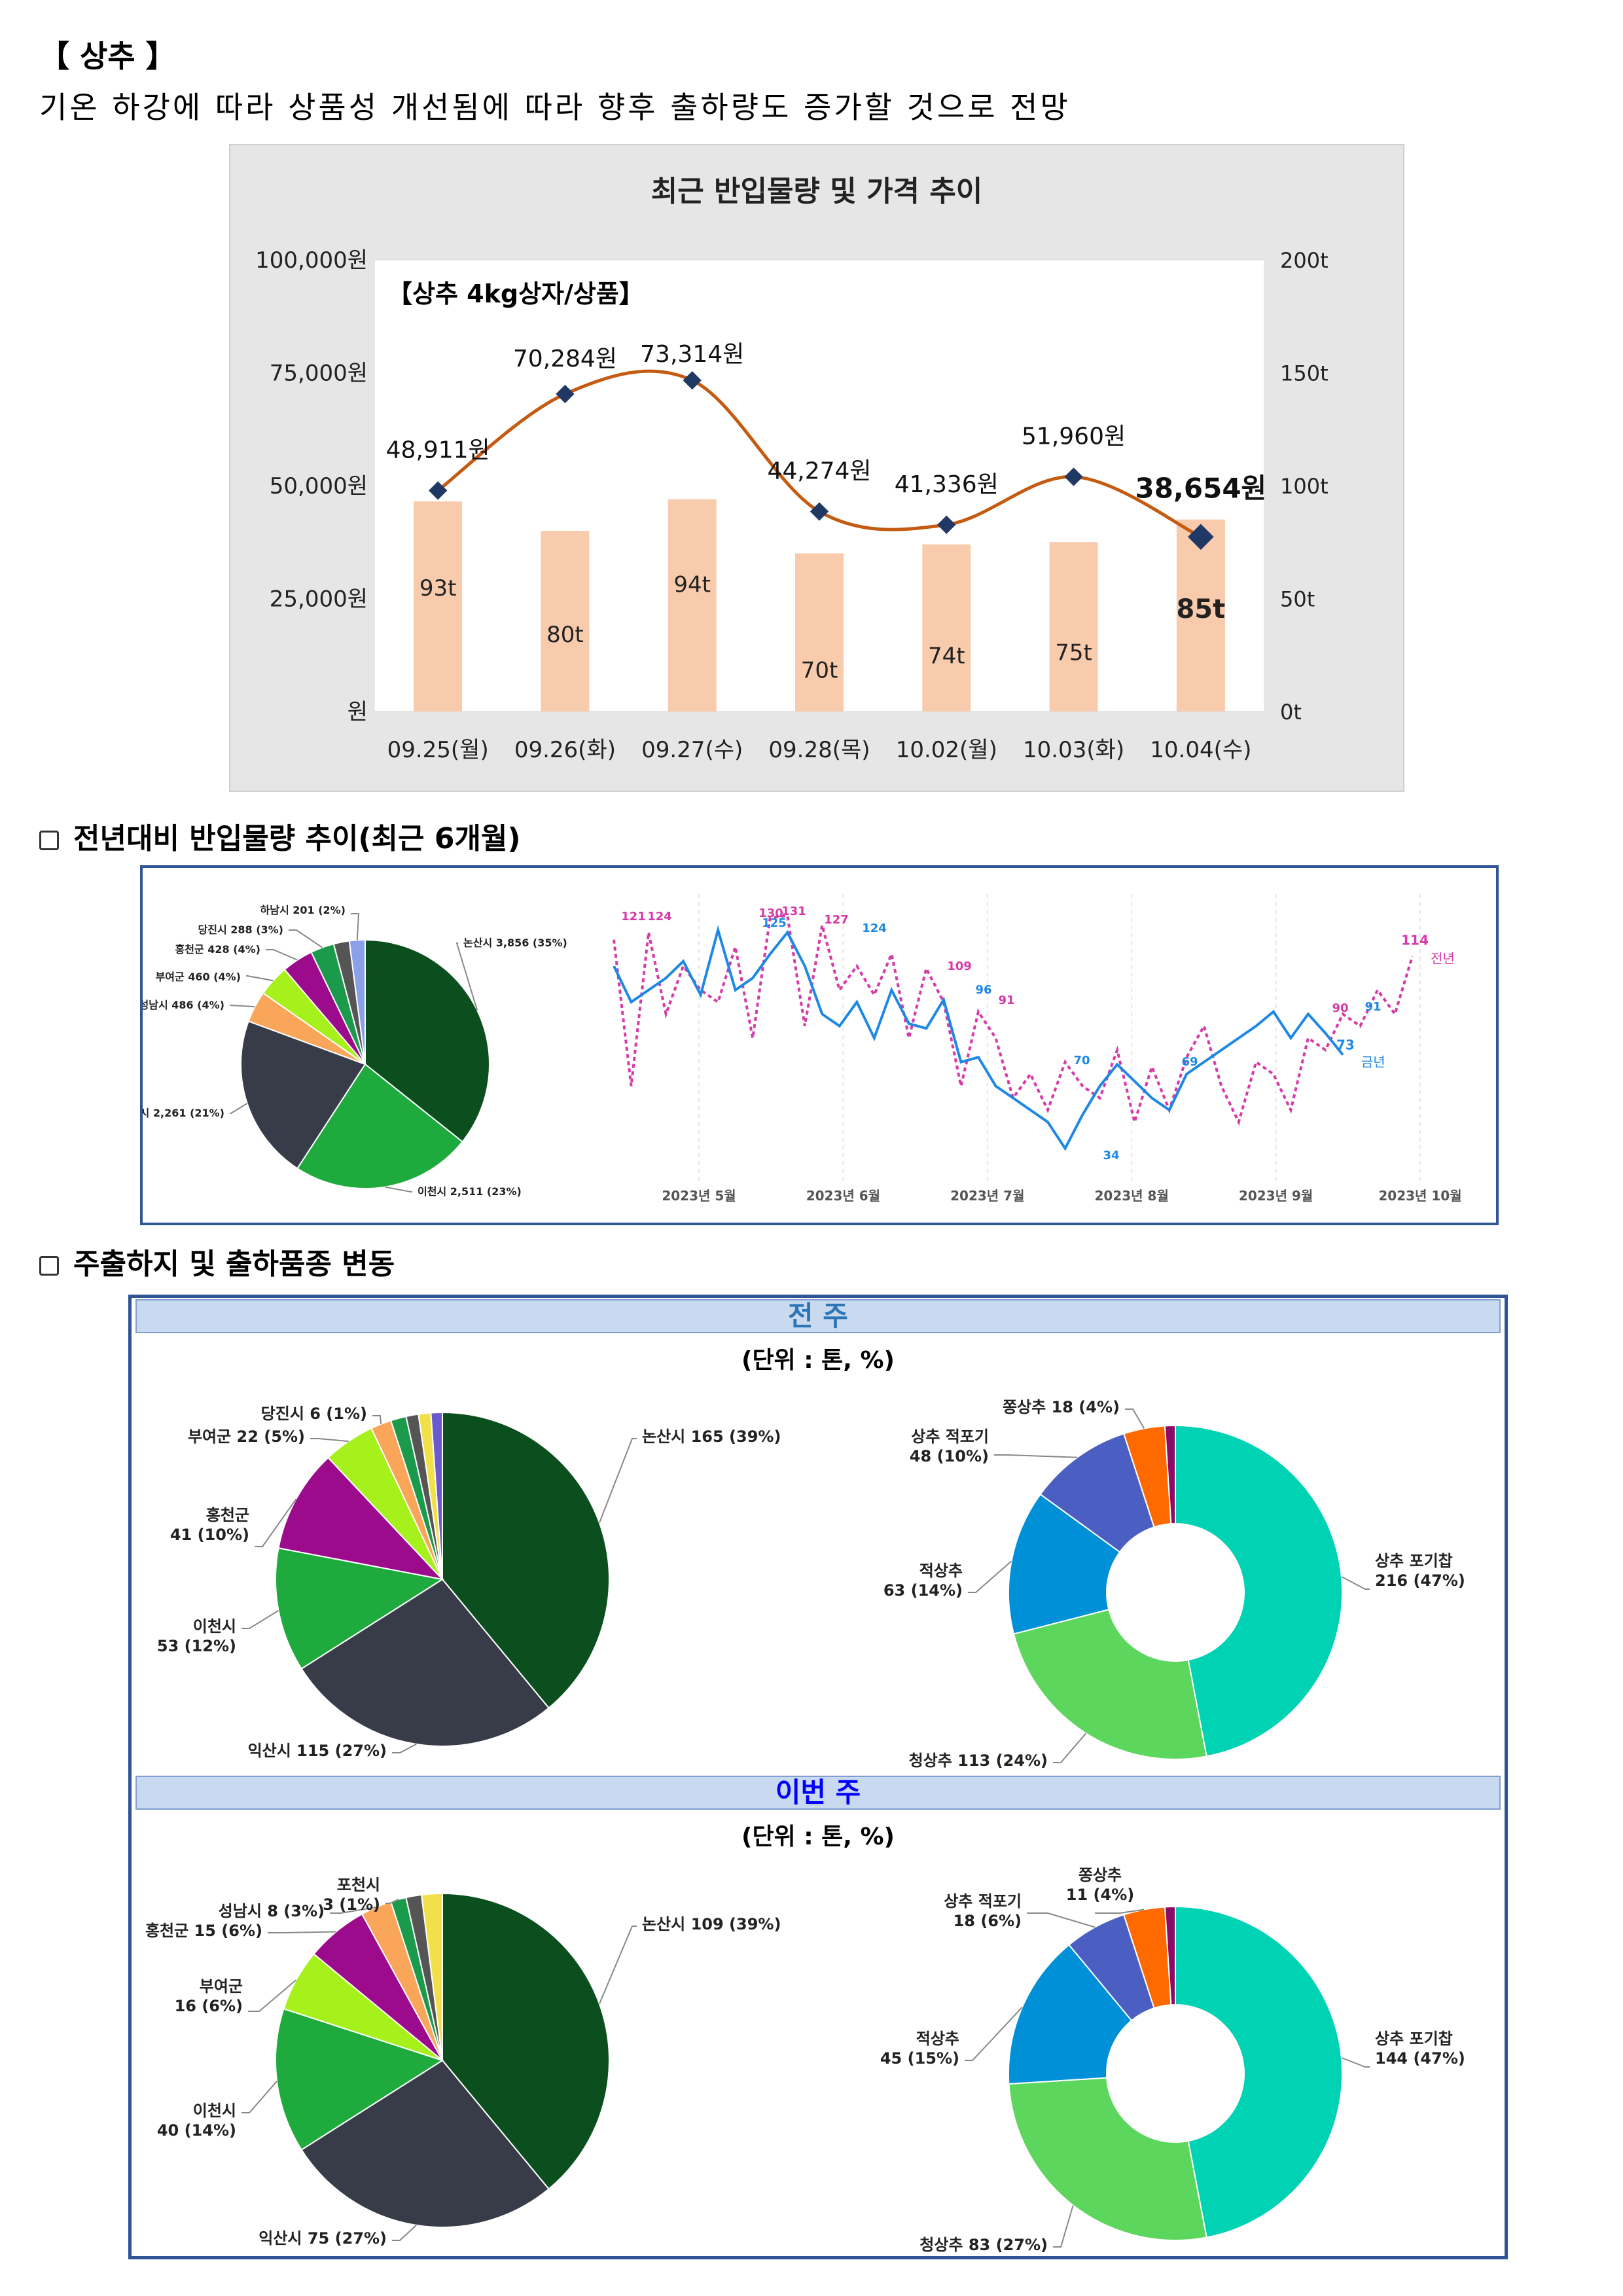  I want to click on yoy-pie-label: 논산시 3,856 (35%), so click(515, 943).